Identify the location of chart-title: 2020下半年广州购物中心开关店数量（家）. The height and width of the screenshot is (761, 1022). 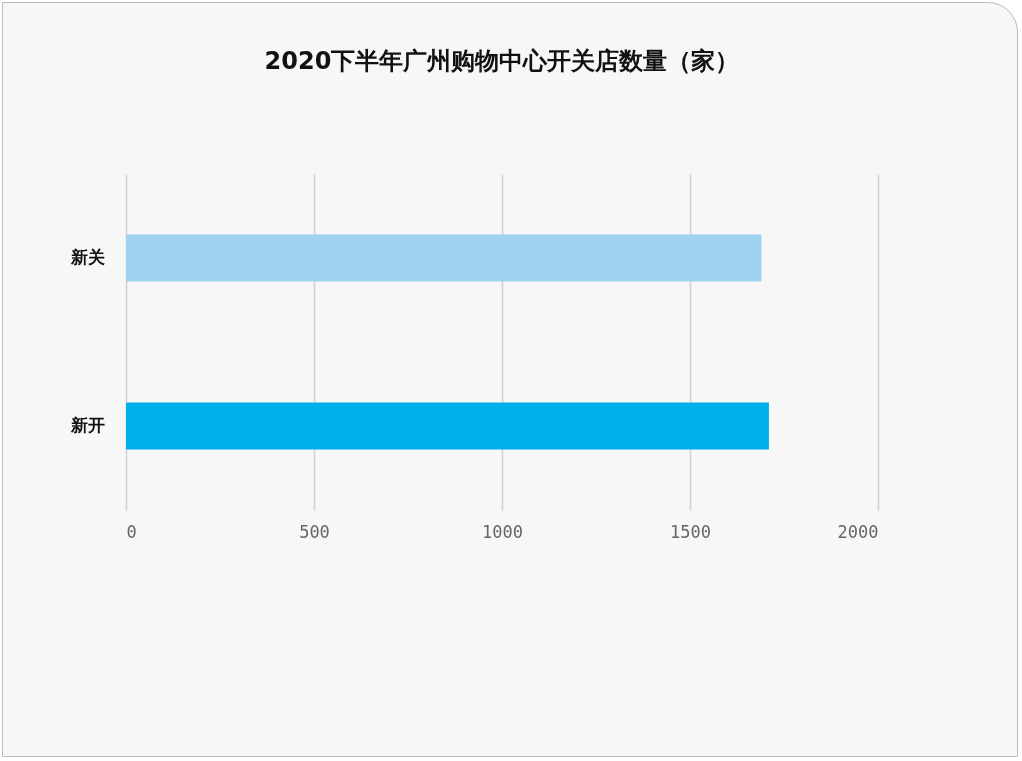
(502, 61).